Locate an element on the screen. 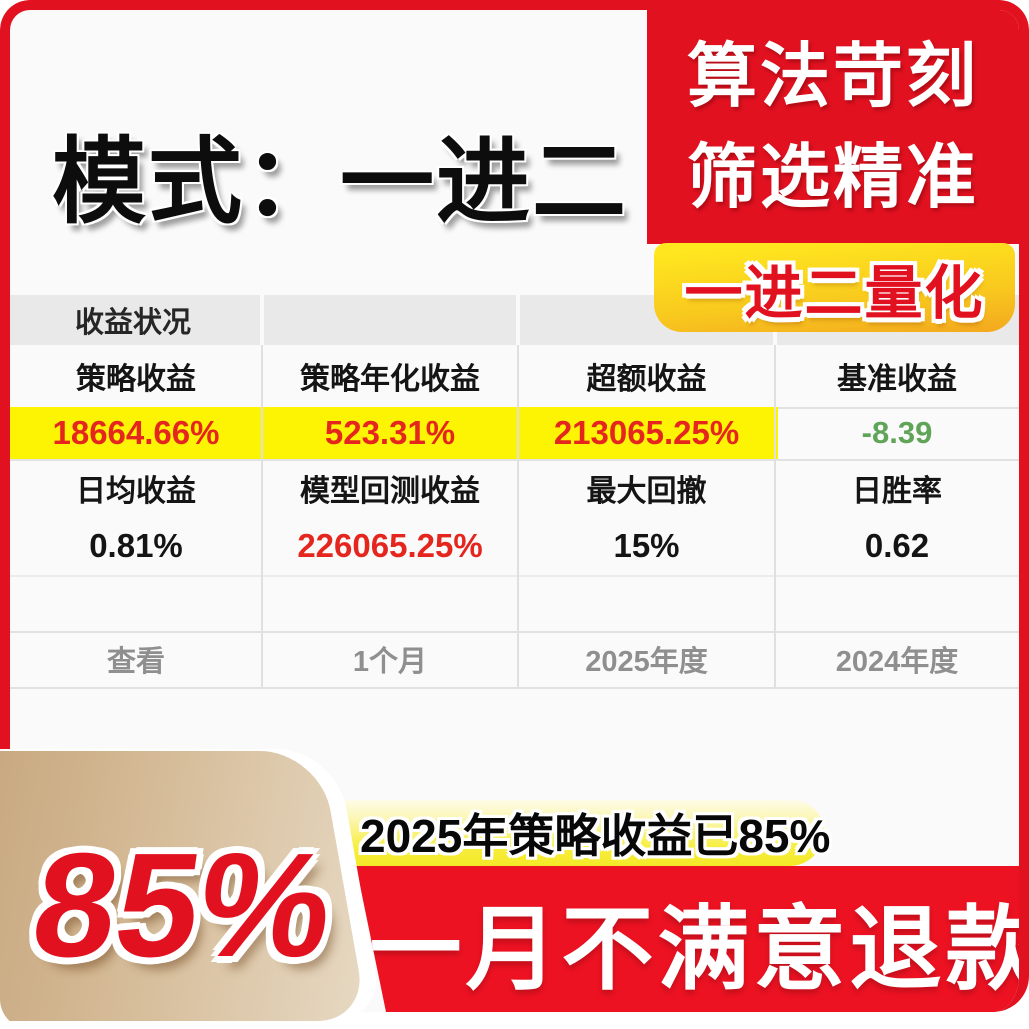 This screenshot has height=1029, width=1029. refund-banner: 一月不满意退款 is located at coordinates (687, 939).